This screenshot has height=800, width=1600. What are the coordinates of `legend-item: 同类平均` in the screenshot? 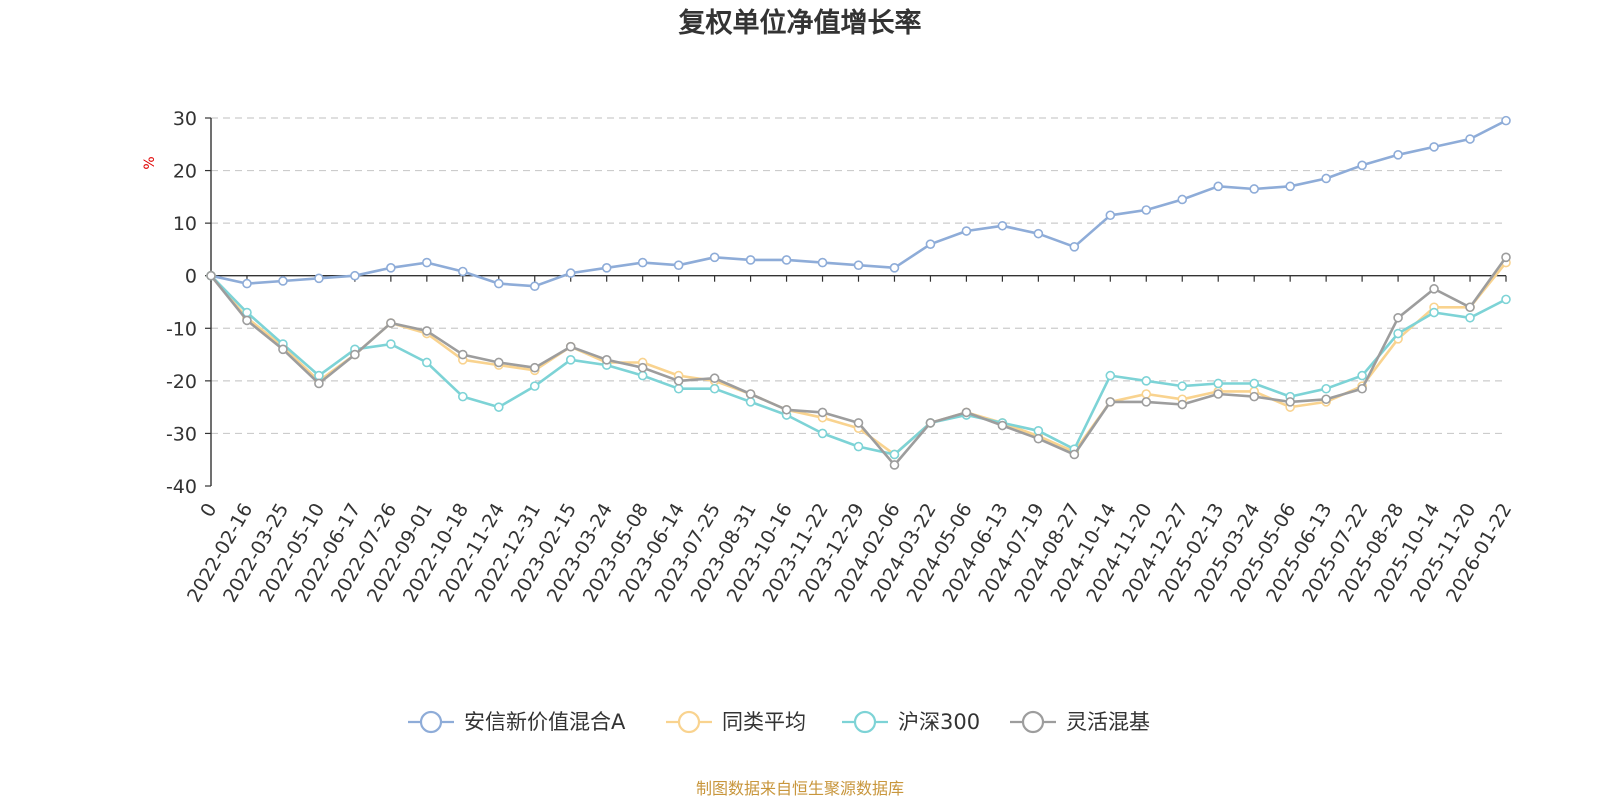 It's located at (736, 722).